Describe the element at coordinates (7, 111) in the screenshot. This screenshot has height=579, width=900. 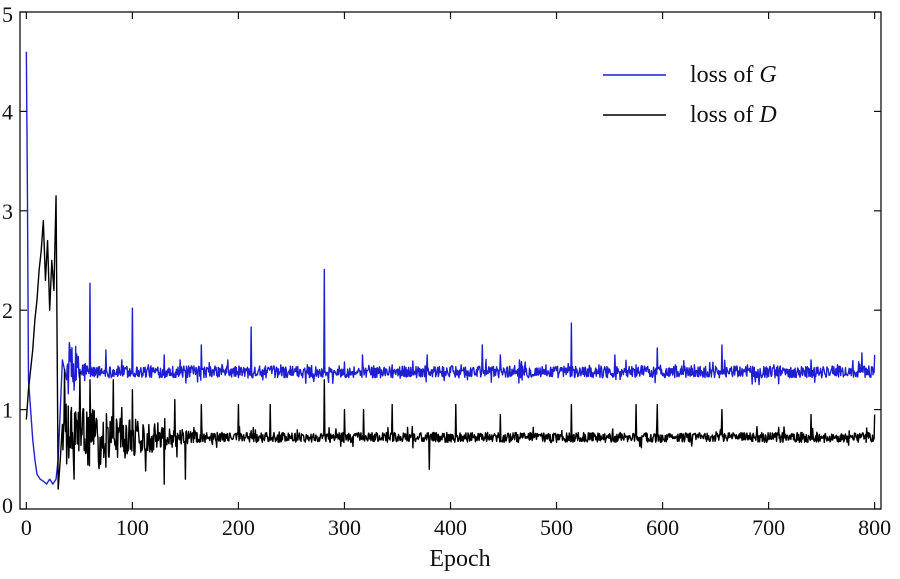
I see `y-tick-label: 4` at that location.